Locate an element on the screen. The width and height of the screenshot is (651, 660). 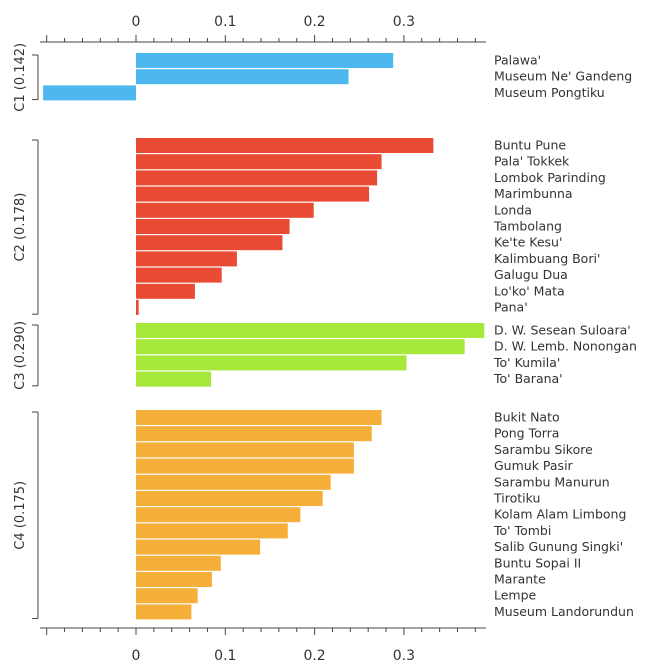
bar-label: Tirotiku is located at coordinates (516, 498).